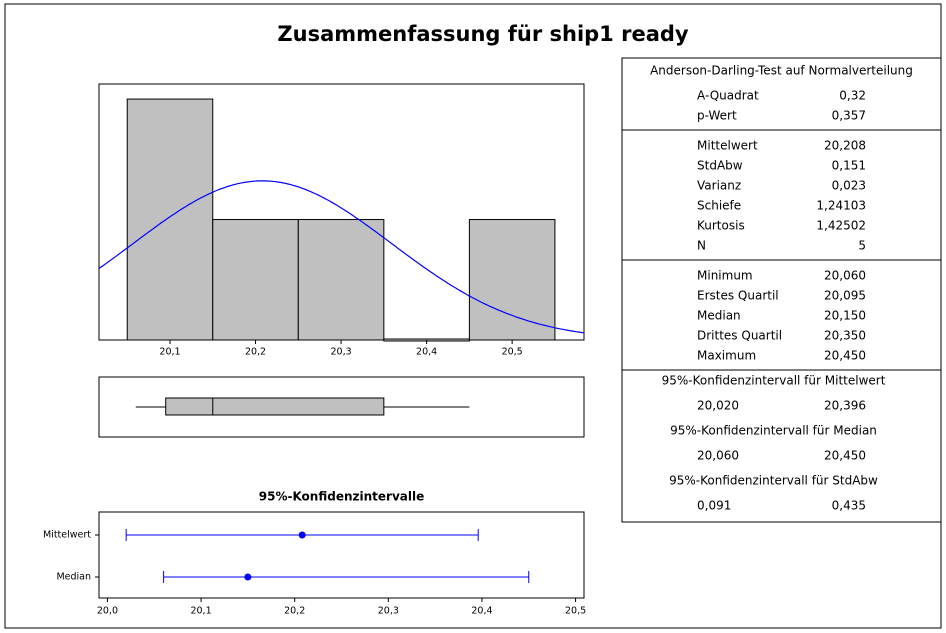 This screenshot has width=946, height=633. I want to click on stat-label: StdAbw, so click(720, 166).